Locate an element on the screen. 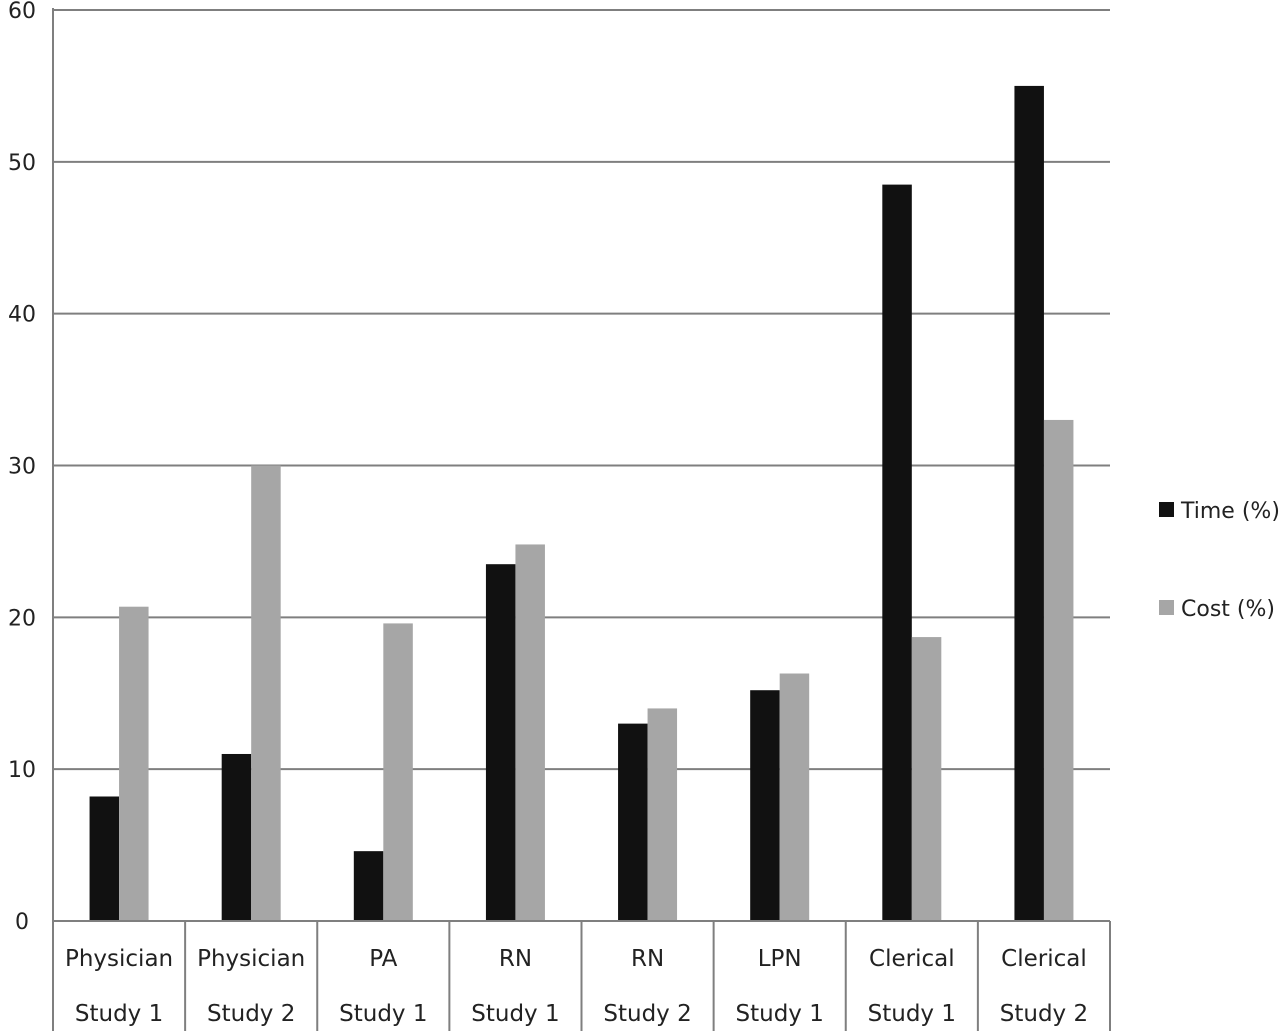  y-tick-label: 30 is located at coordinates (22, 467).